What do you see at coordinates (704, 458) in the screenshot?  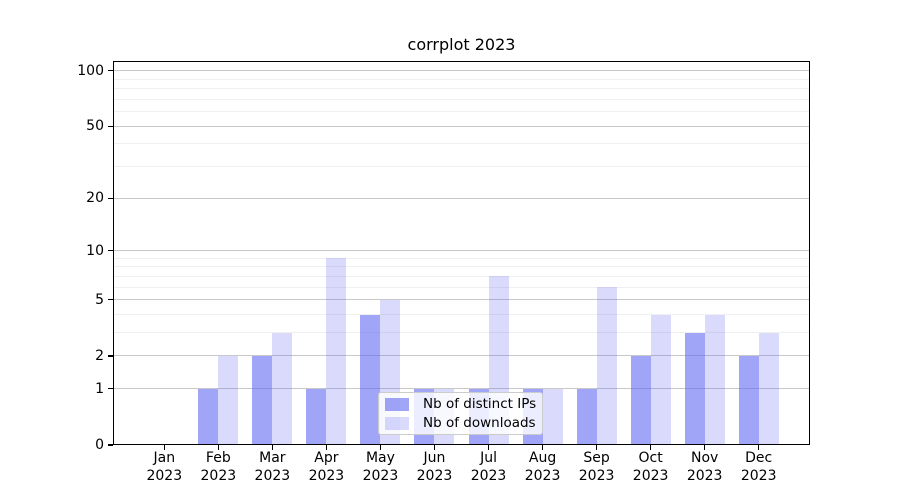 I see `x-tick-month: Nov` at bounding box center [704, 458].